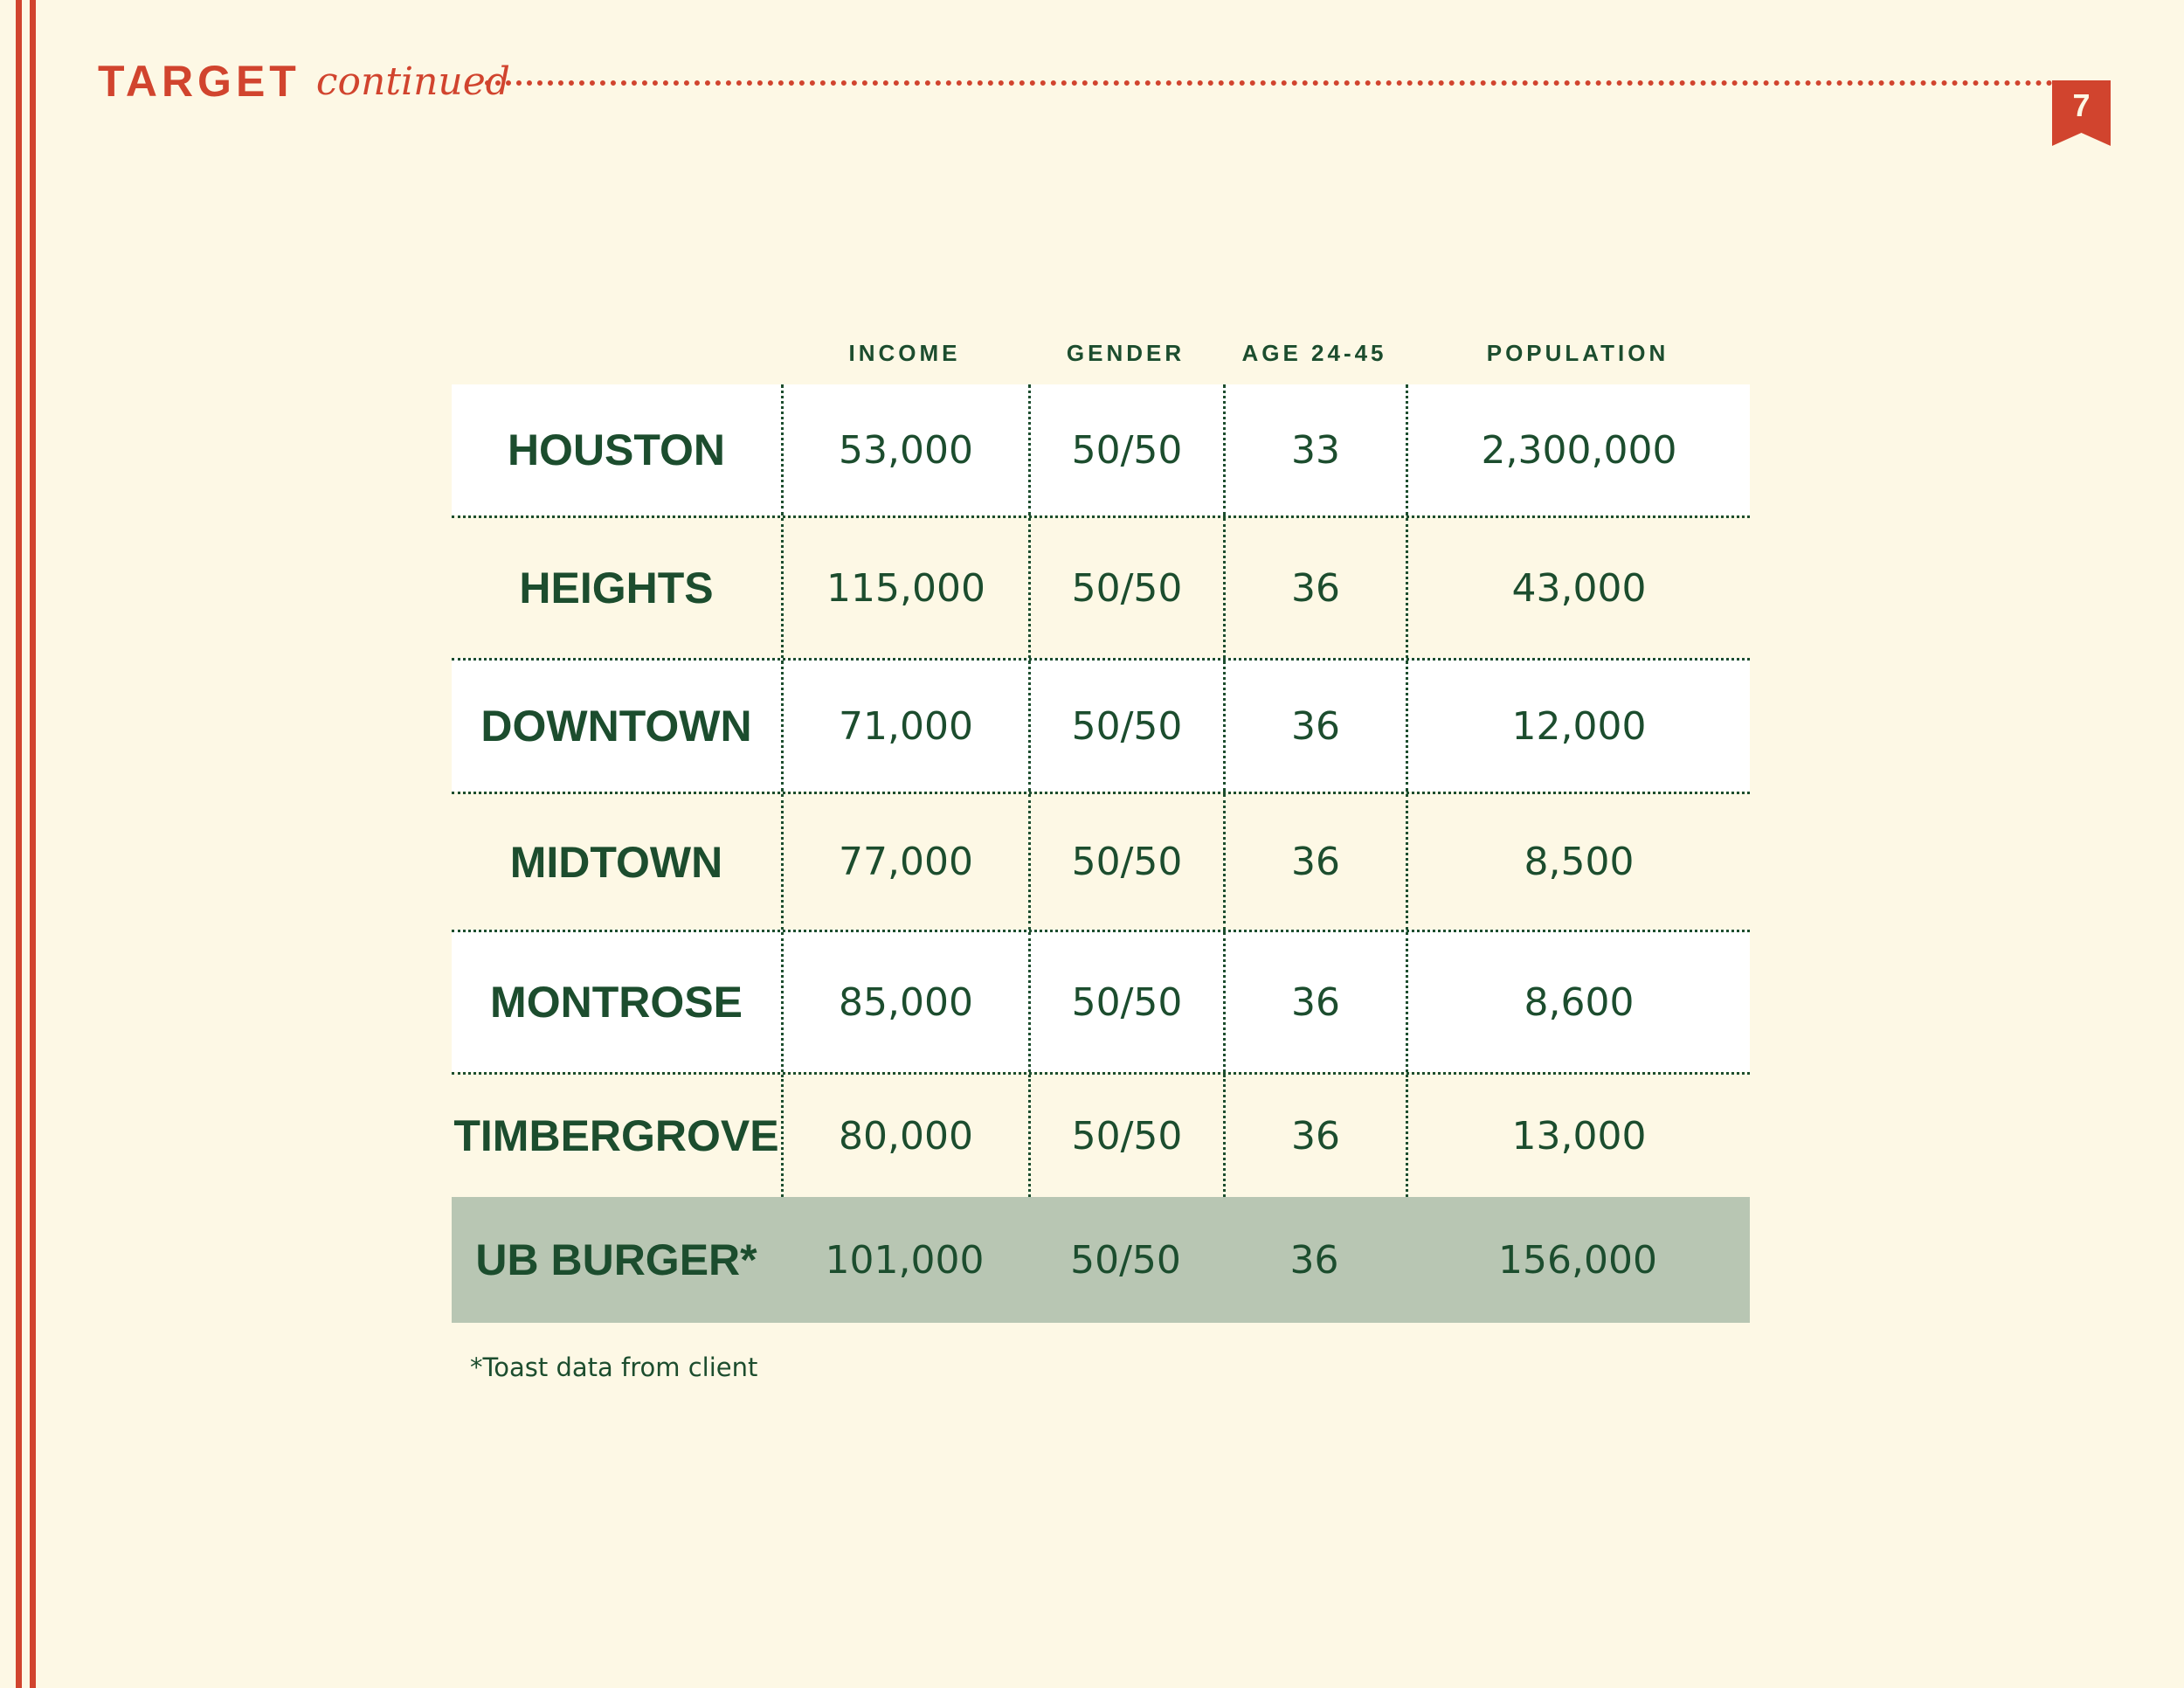  What do you see at coordinates (616, 1135) in the screenshot?
I see `row-name: TIMBERGROVE` at bounding box center [616, 1135].